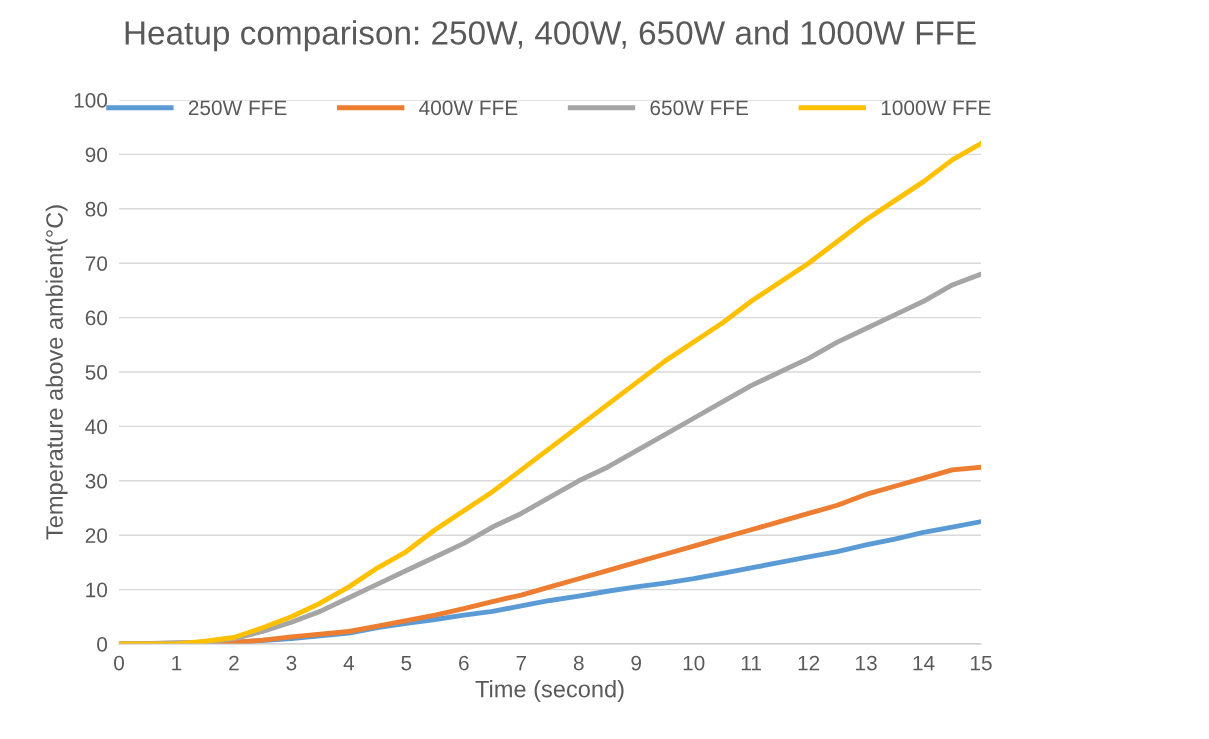 This screenshot has width=1209, height=739. I want to click on x-tick-label: 10, so click(694, 663).